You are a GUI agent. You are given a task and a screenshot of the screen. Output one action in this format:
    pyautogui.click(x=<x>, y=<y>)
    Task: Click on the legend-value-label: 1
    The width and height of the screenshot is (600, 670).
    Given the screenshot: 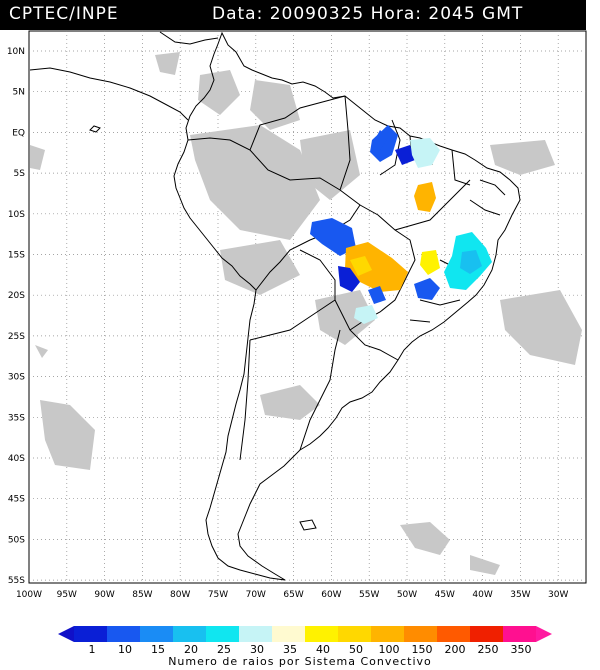 What is the action you would take?
    pyautogui.click(x=92, y=649)
    